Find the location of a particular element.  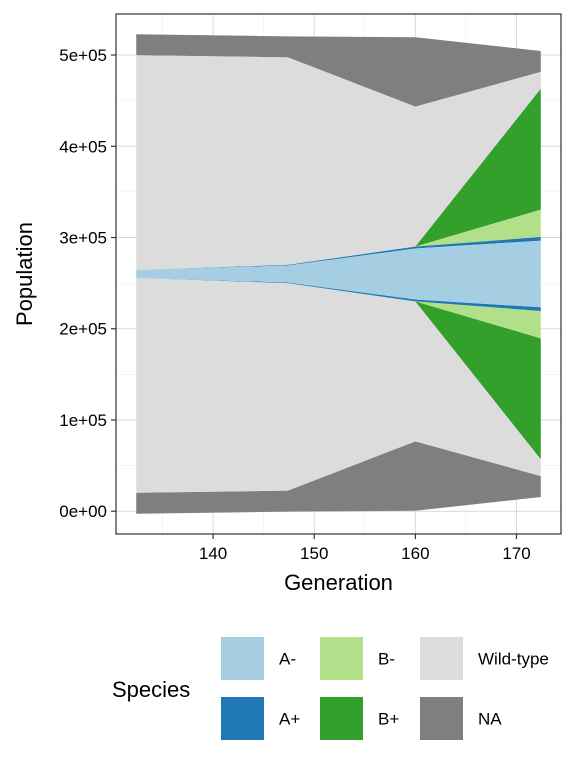

x-axis-title: Generation is located at coordinates (338, 582).